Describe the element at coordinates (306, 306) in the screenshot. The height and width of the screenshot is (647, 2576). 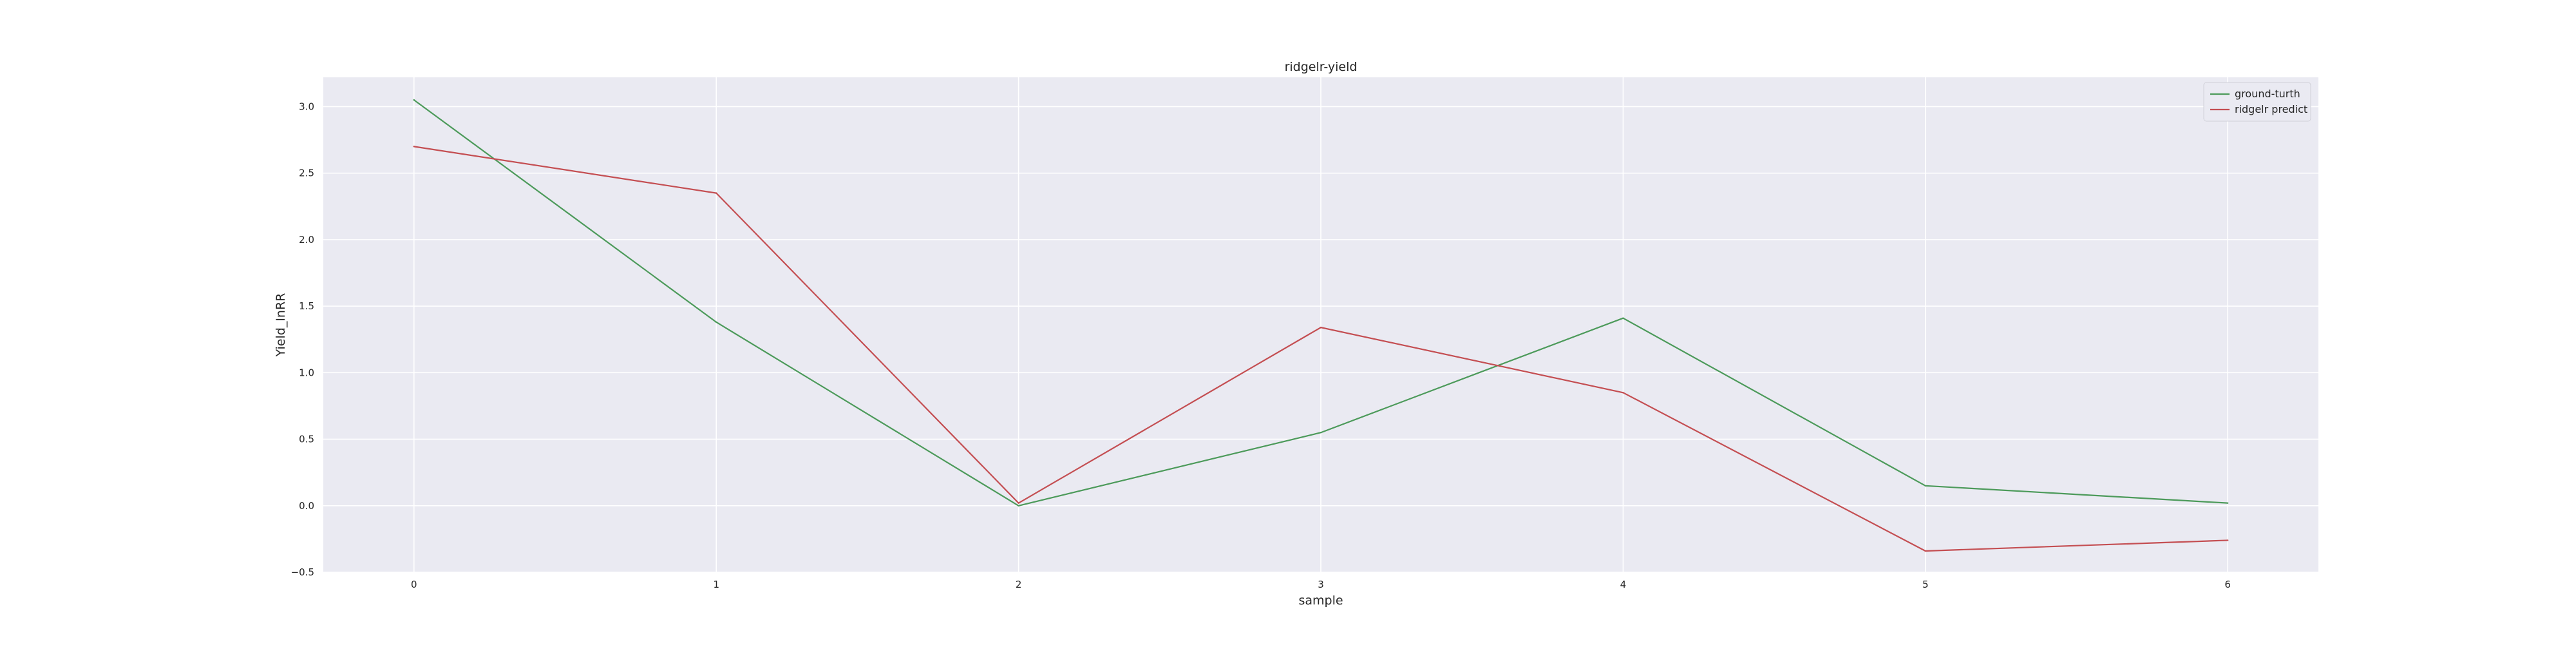
I see `y-tick-label: 1.5` at that location.